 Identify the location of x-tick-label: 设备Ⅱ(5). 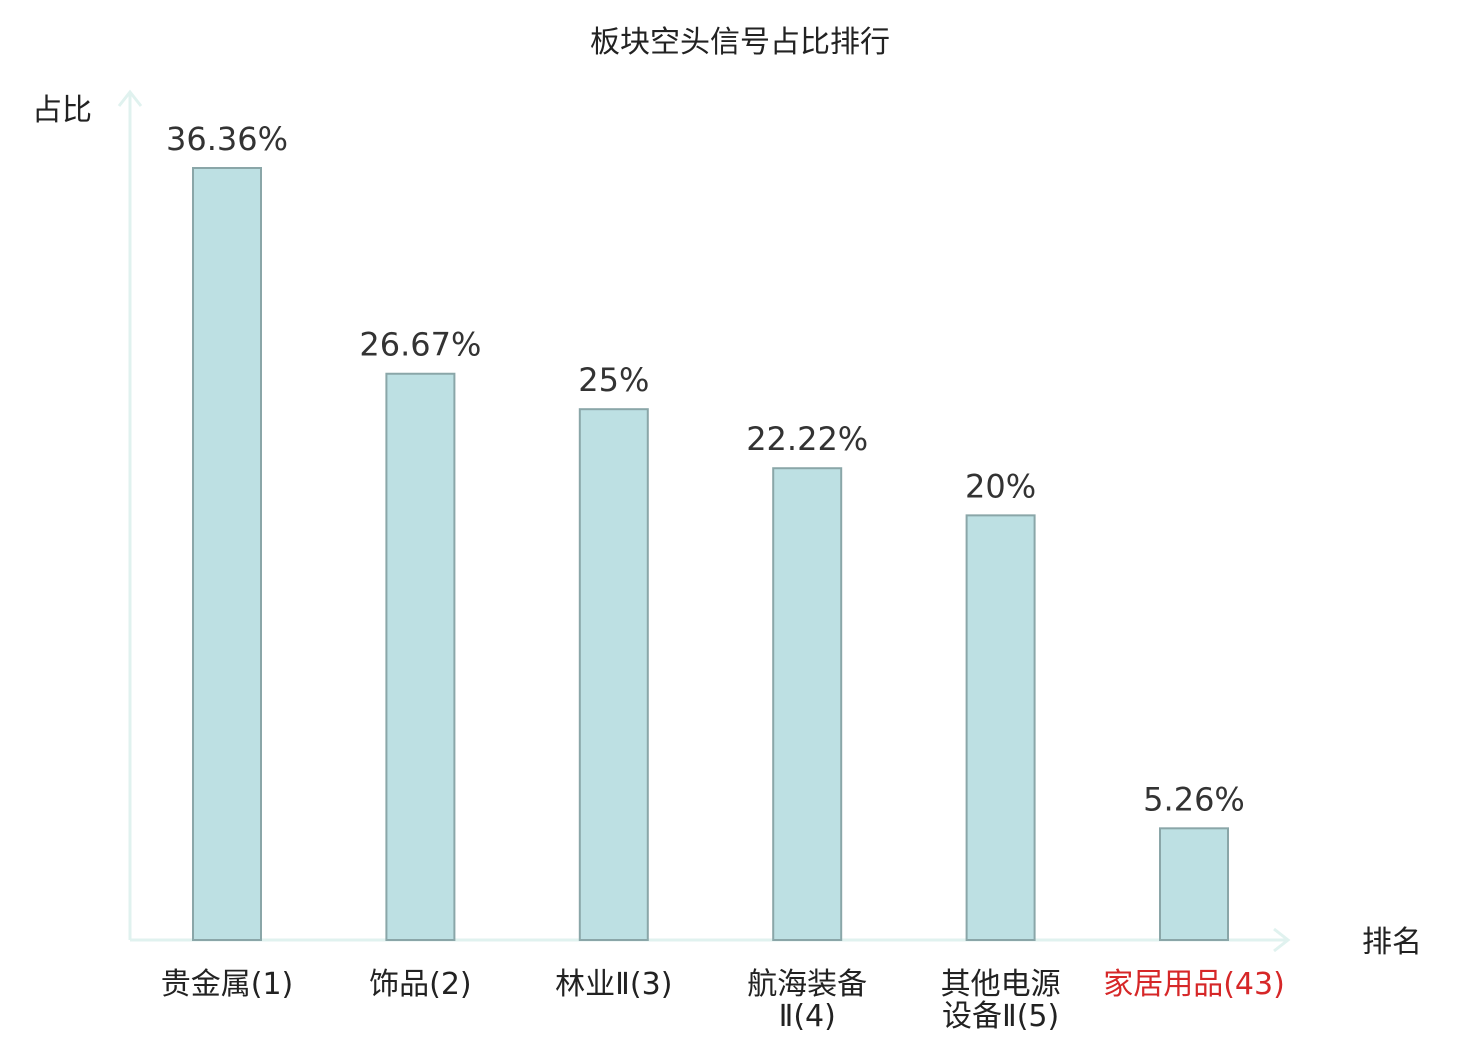
(1000, 1016).